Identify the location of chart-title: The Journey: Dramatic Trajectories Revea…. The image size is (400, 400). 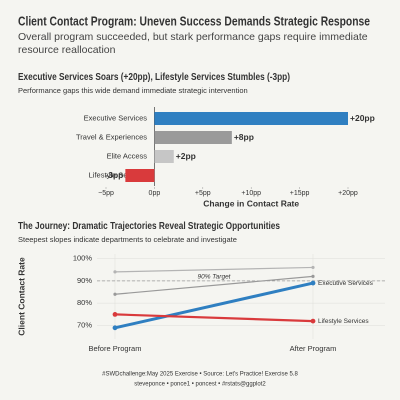
(149, 226).